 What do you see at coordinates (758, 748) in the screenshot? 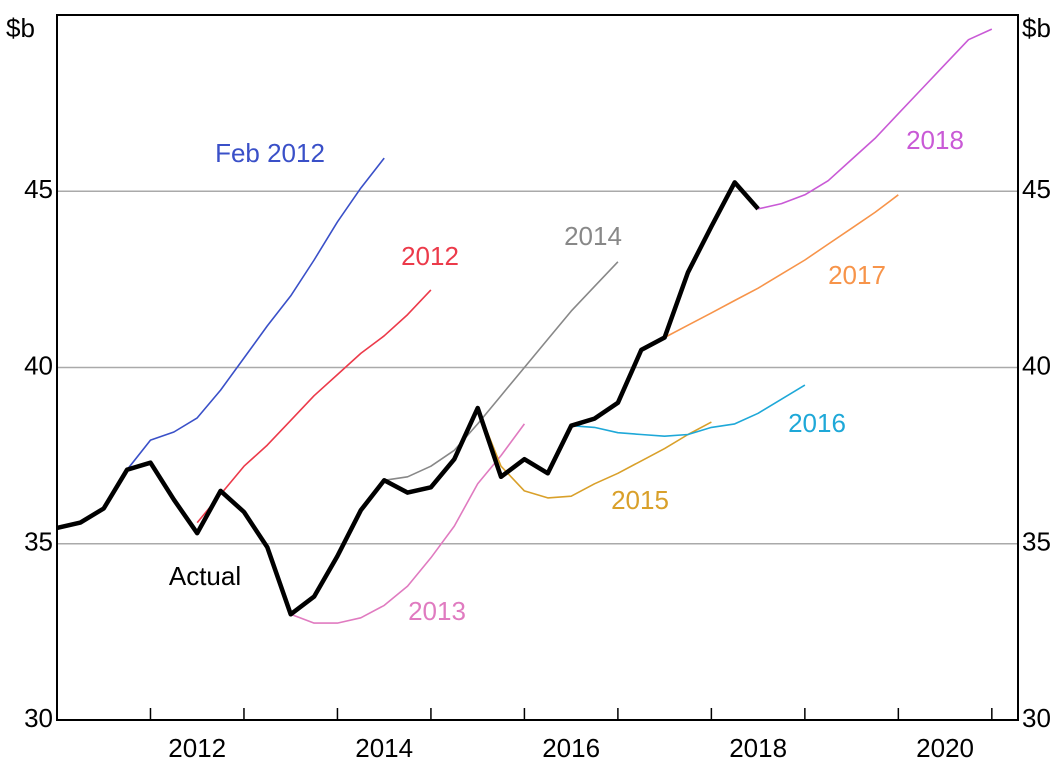
I see `x-tick-label: 2018` at bounding box center [758, 748].